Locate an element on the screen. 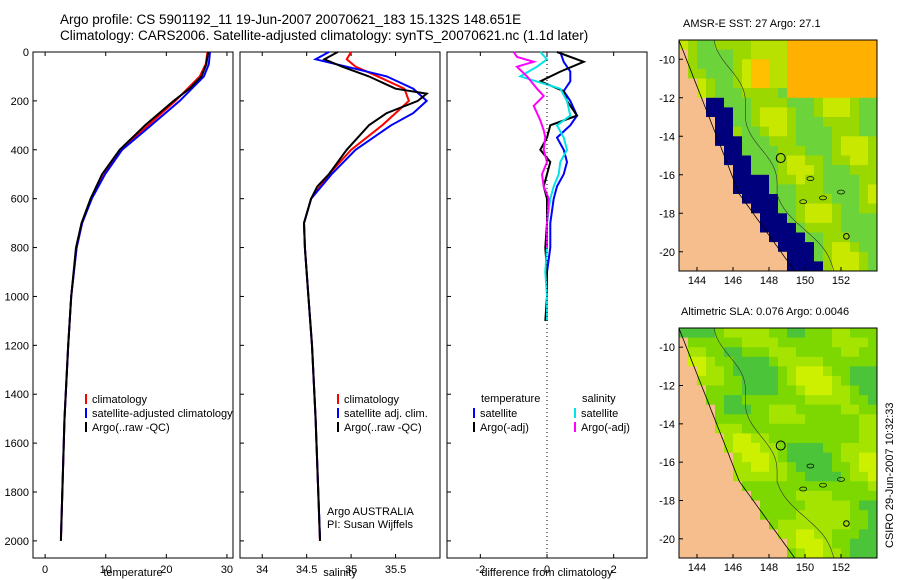 This screenshot has width=900, height=580. difference-legend-temperature-label-1: Argo(-adj) is located at coordinates (504, 428).